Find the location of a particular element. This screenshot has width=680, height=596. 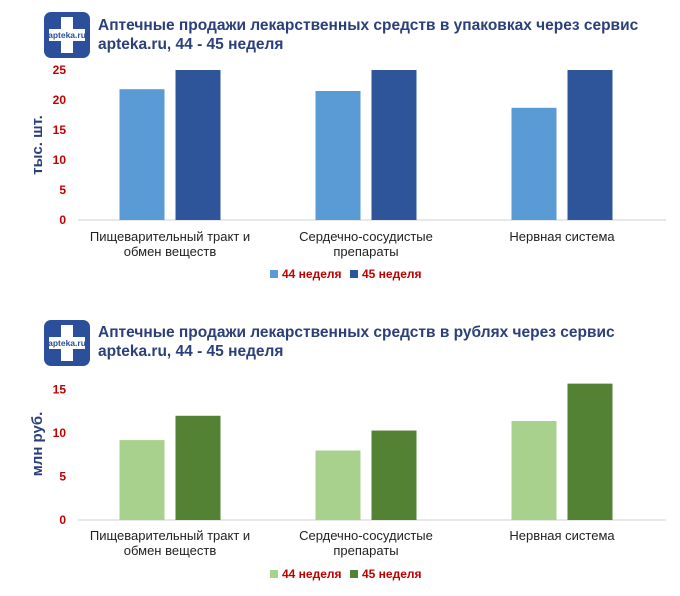

y-axis-label: тыс. шт. is located at coordinates (37, 145).